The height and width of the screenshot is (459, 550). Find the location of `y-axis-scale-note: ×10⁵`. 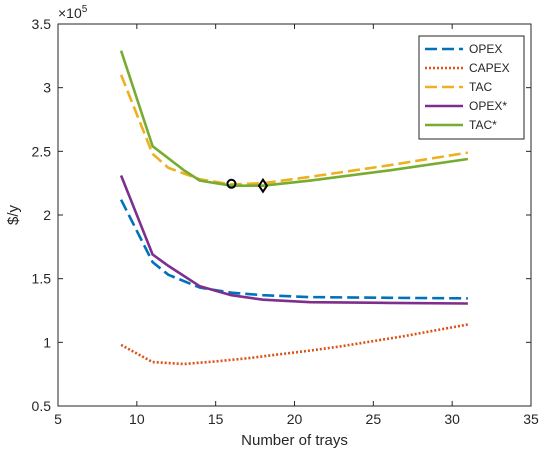

y-axis-scale-note: ×10⁵ is located at coordinates (73, 12).